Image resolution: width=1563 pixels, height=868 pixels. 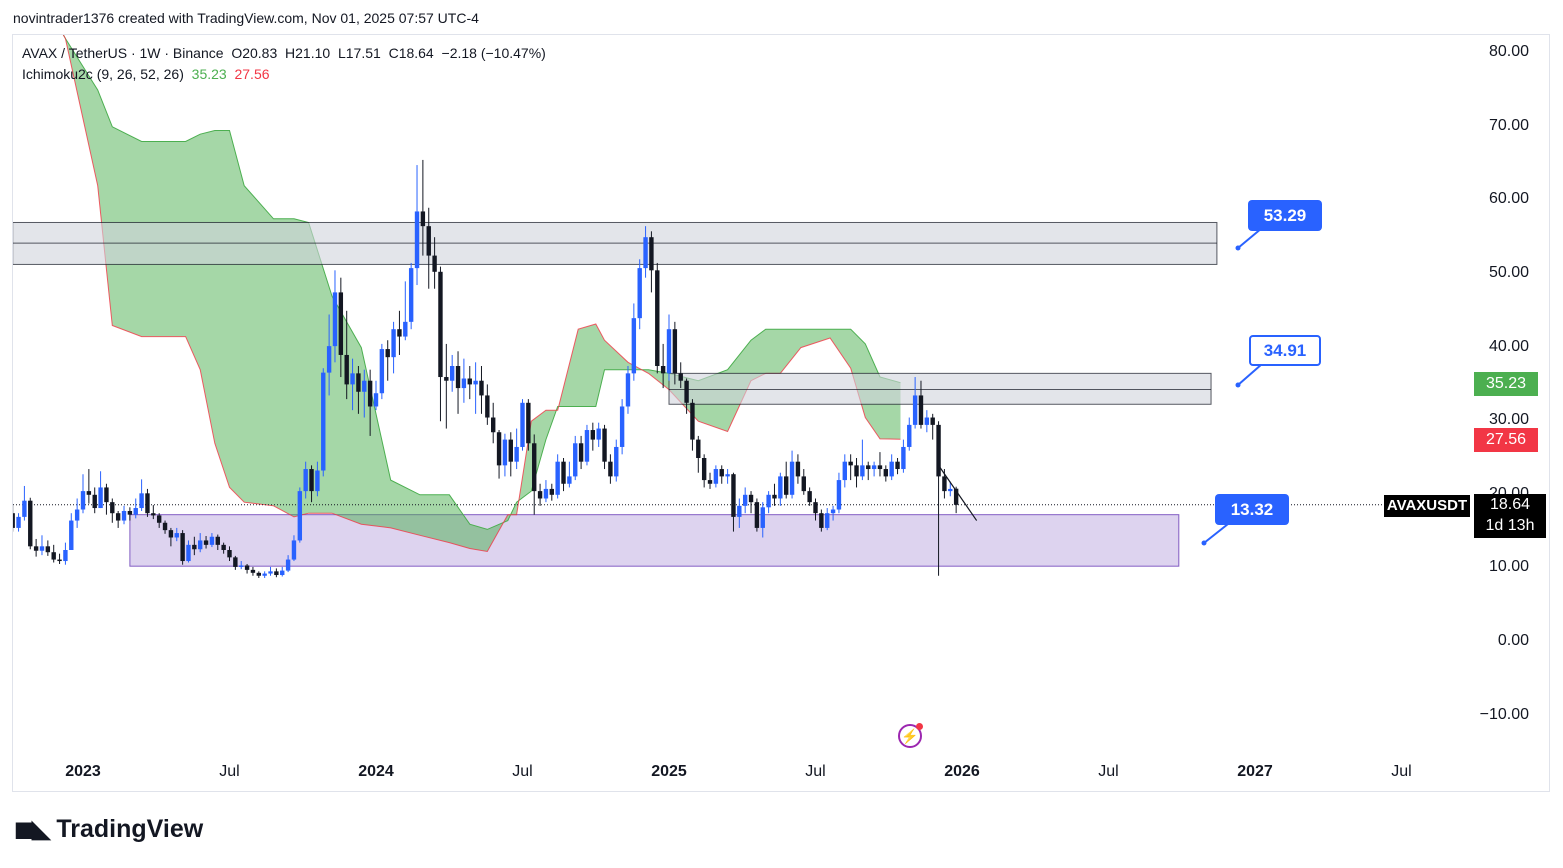 I want to click on x-tick-label: 2023, so click(x=83, y=771).